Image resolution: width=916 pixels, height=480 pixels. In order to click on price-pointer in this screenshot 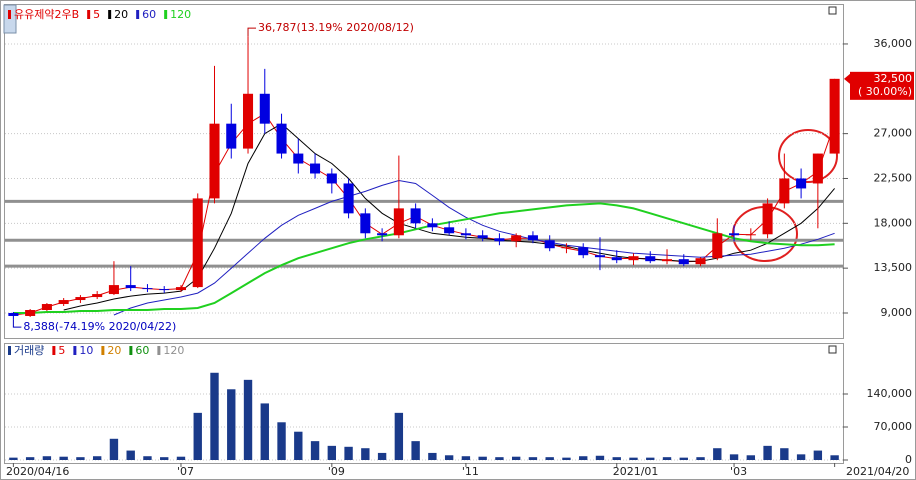, I will do `click(847, 78)`.